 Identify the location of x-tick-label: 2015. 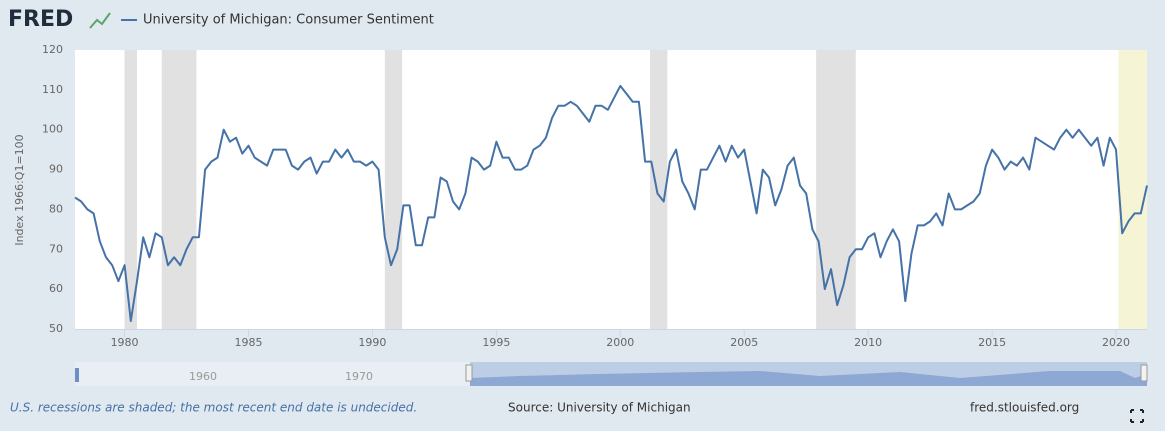
(992, 342).